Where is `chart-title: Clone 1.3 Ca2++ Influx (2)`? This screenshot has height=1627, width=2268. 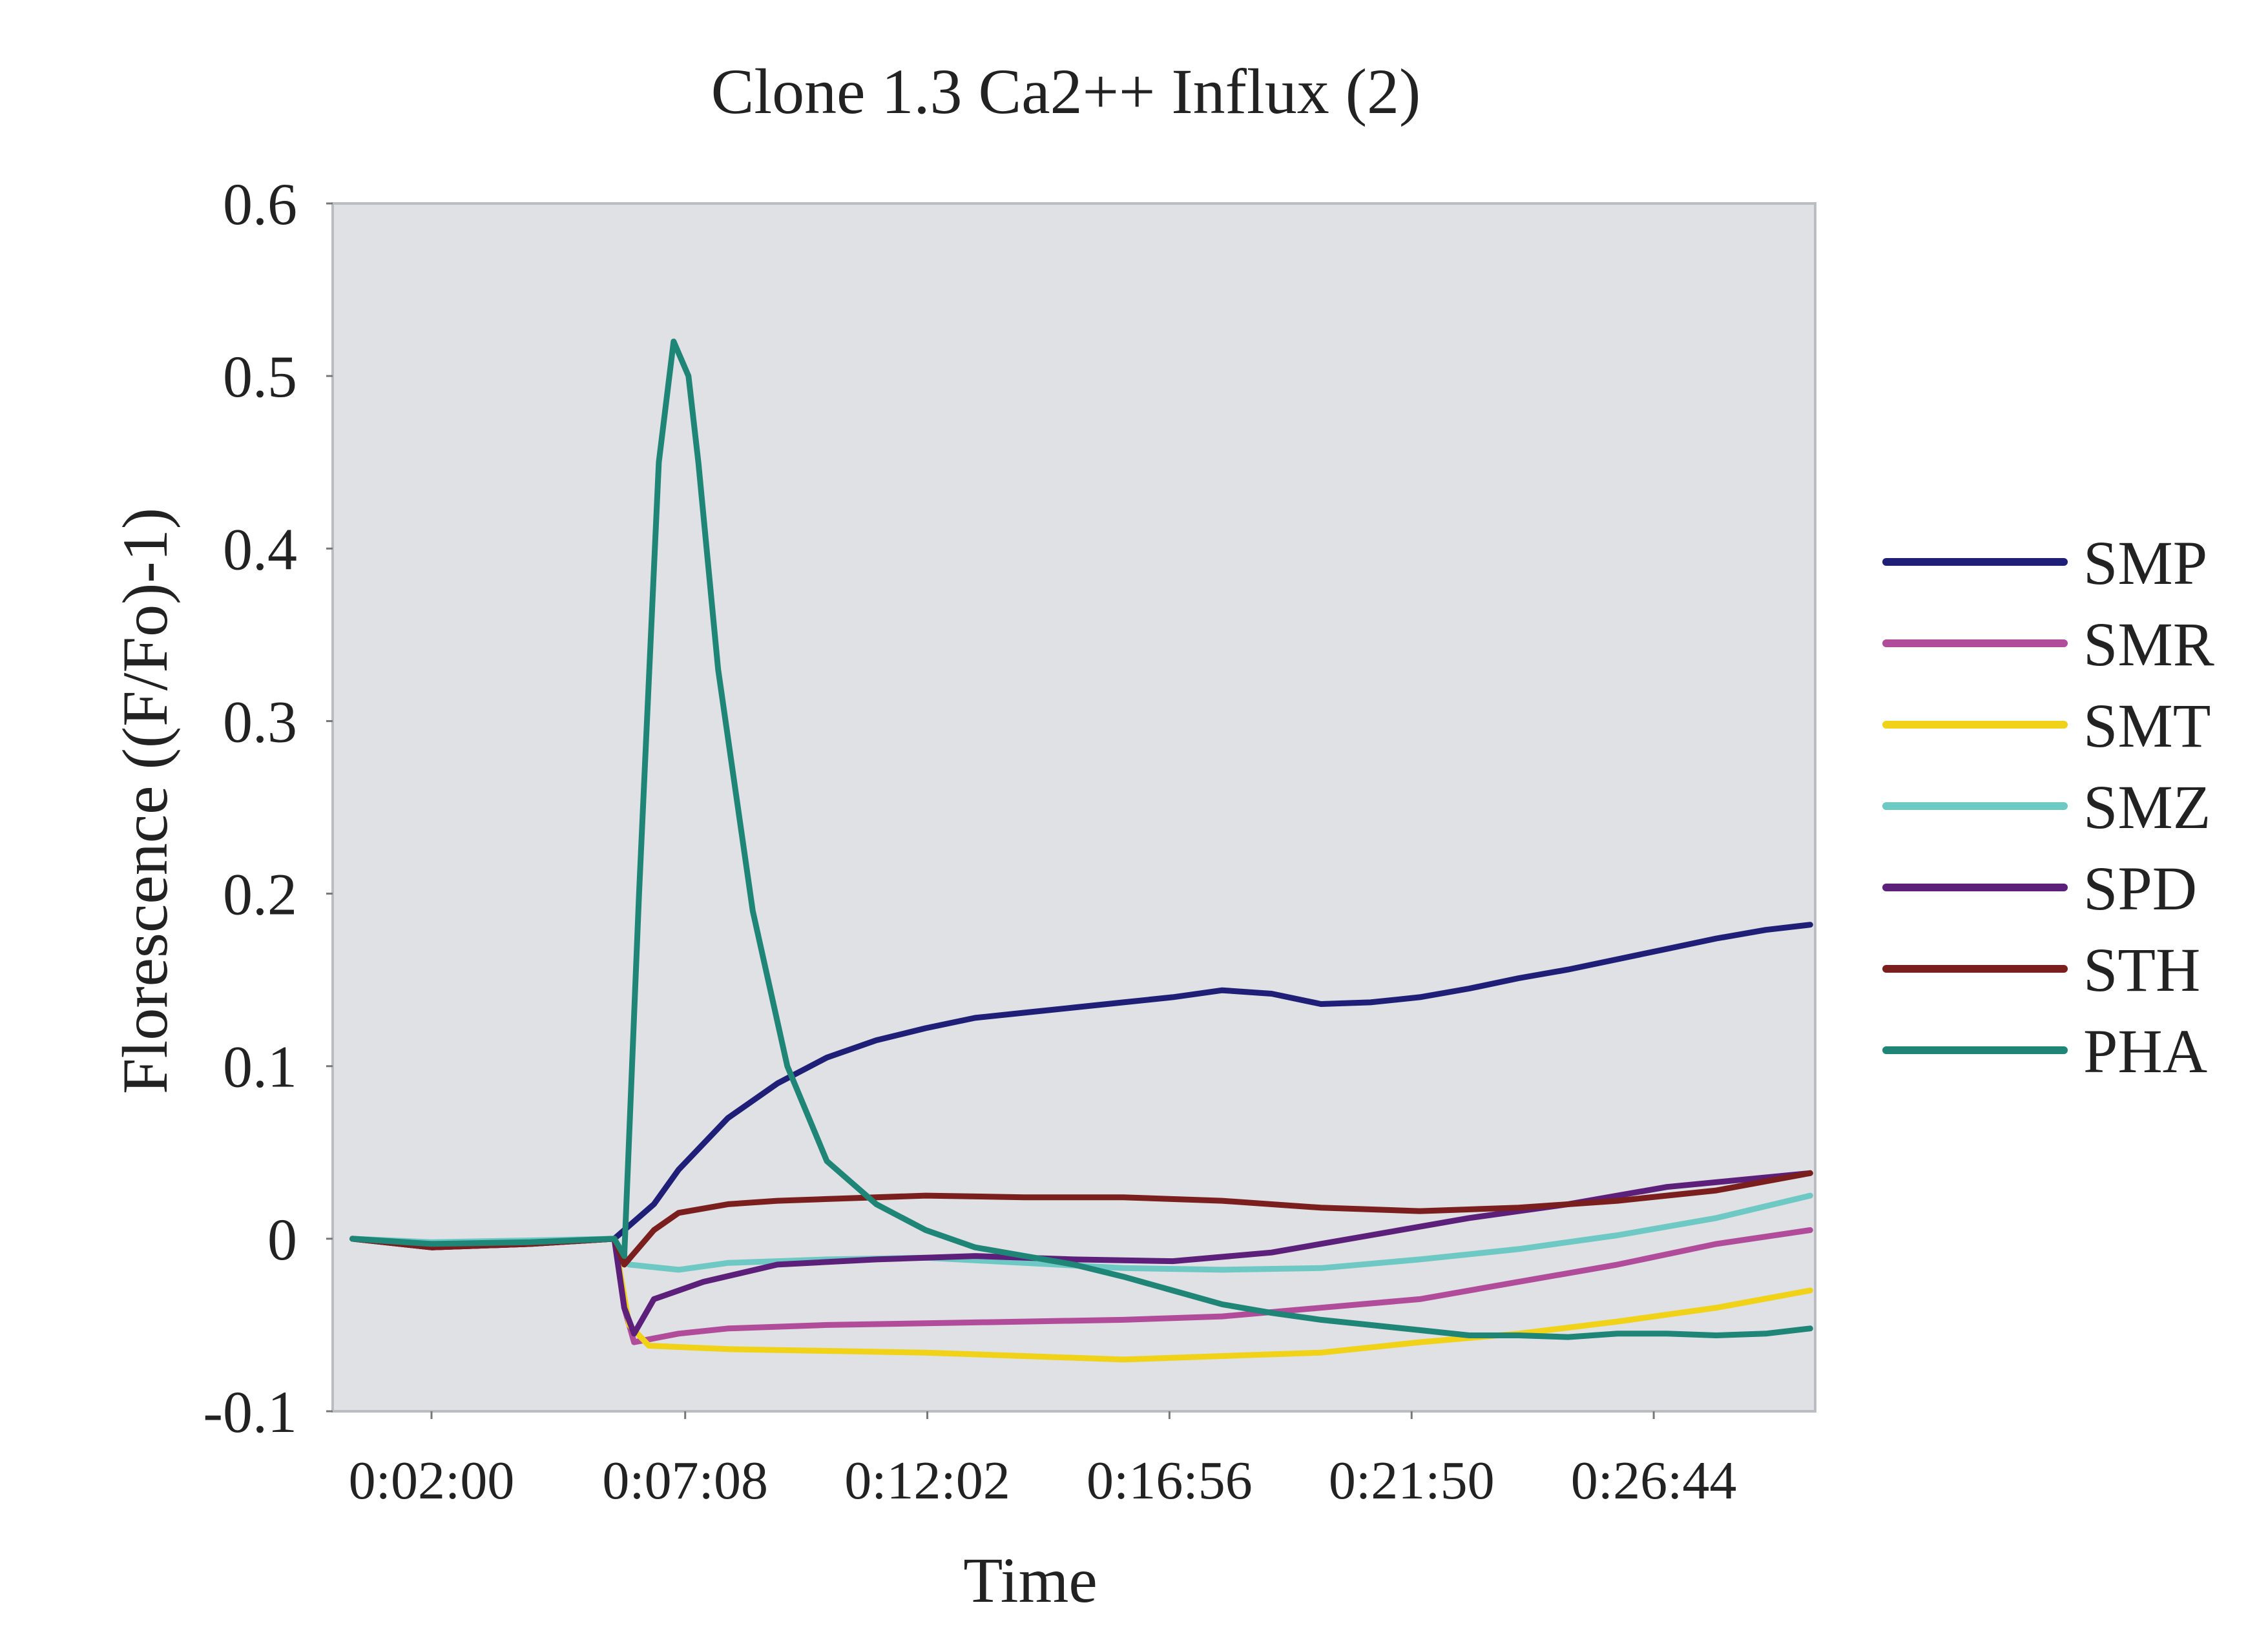 chart-title: Clone 1.3 Ca2++ Influx (2) is located at coordinates (1066, 91).